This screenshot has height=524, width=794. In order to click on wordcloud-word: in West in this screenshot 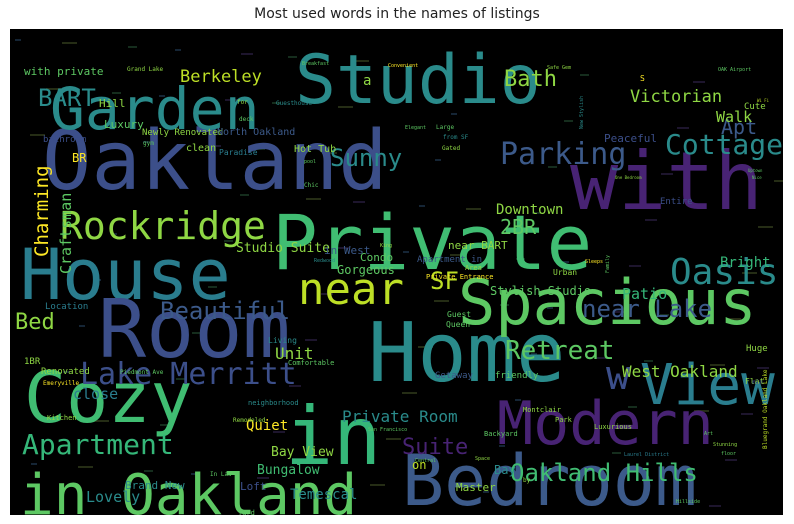, I will do `click(347, 250)`.